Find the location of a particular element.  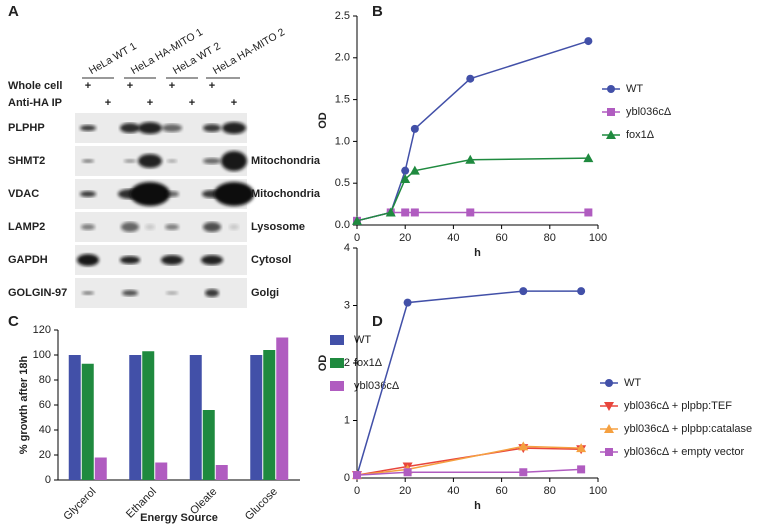

y-tick-label: 1.5 is located at coordinates (342, 100).